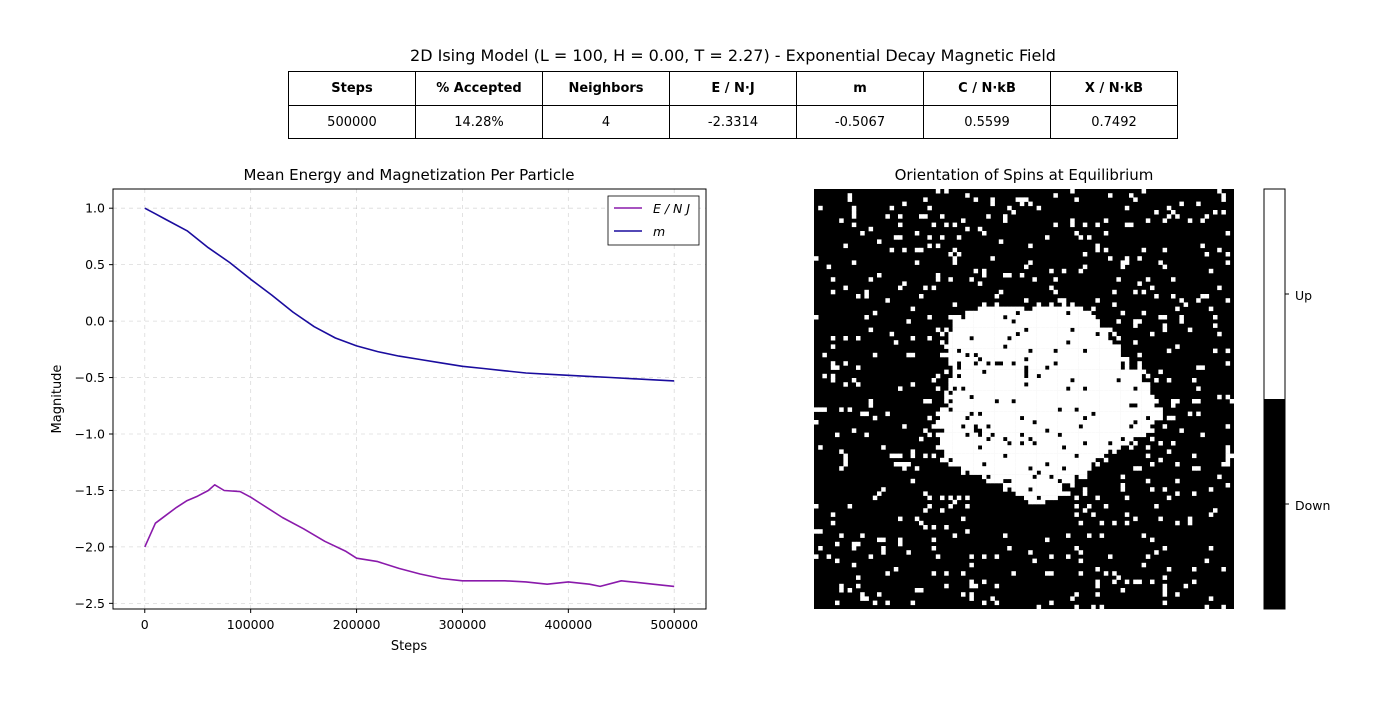 This screenshot has width=1384, height=702. What do you see at coordinates (479, 122) in the screenshot?
I see `table-value-cell: 14.28%` at bounding box center [479, 122].